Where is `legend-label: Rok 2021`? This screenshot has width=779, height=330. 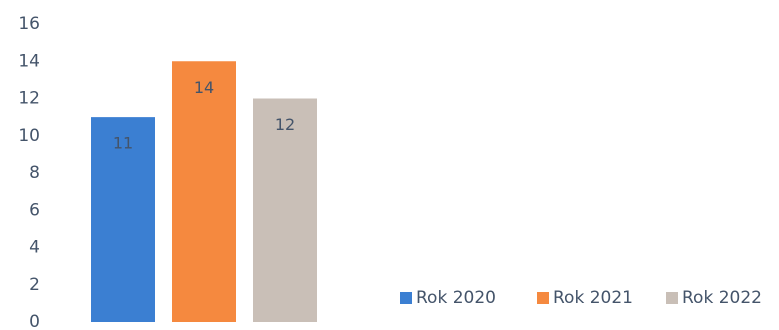 legend-label: Rok 2021 is located at coordinates (593, 298).